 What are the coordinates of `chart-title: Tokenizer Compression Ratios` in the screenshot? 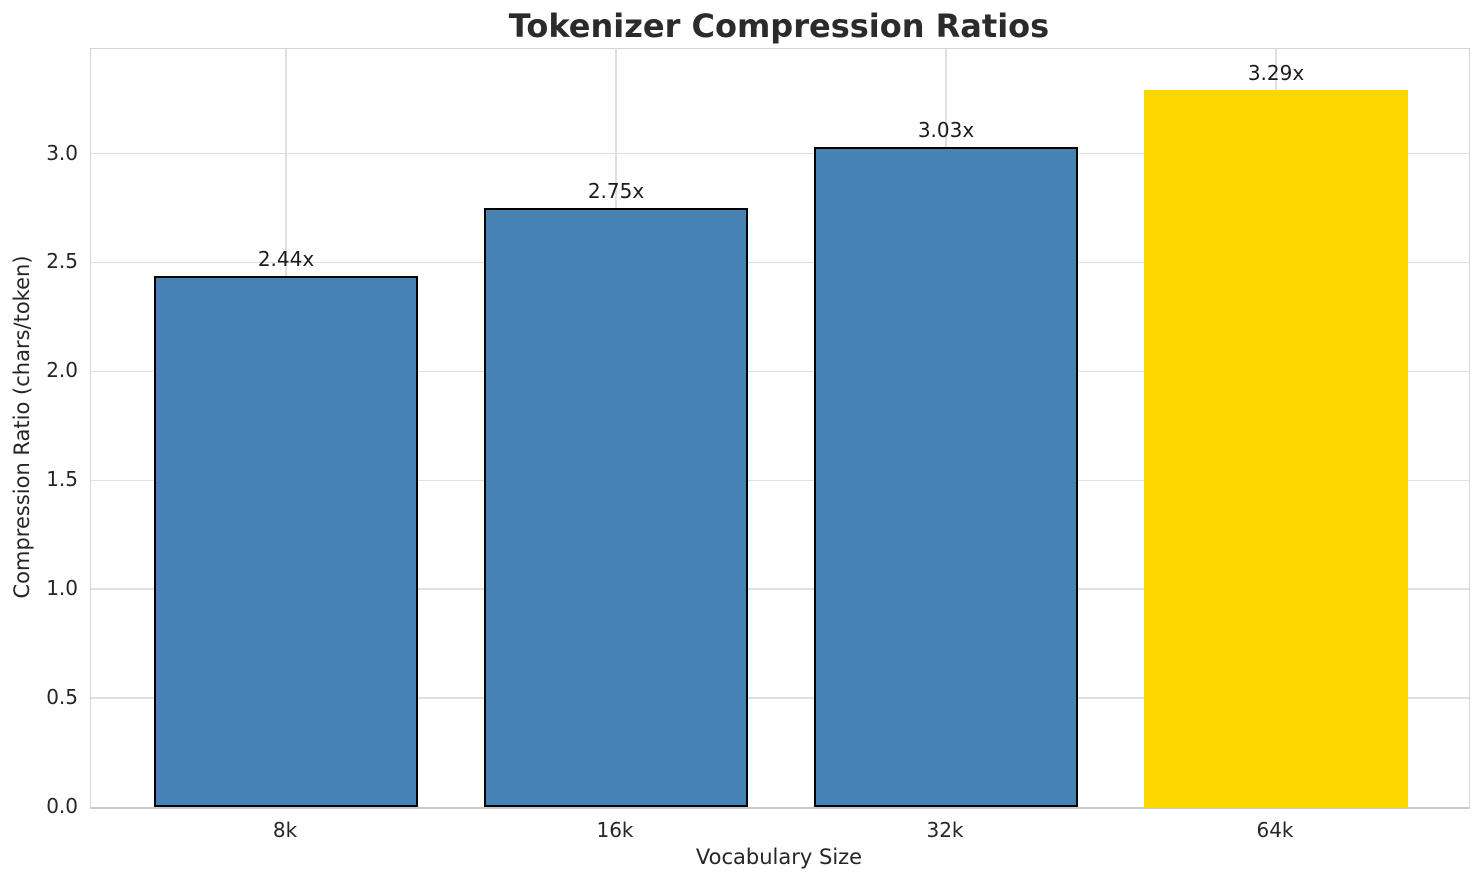 It's located at (779, 26).